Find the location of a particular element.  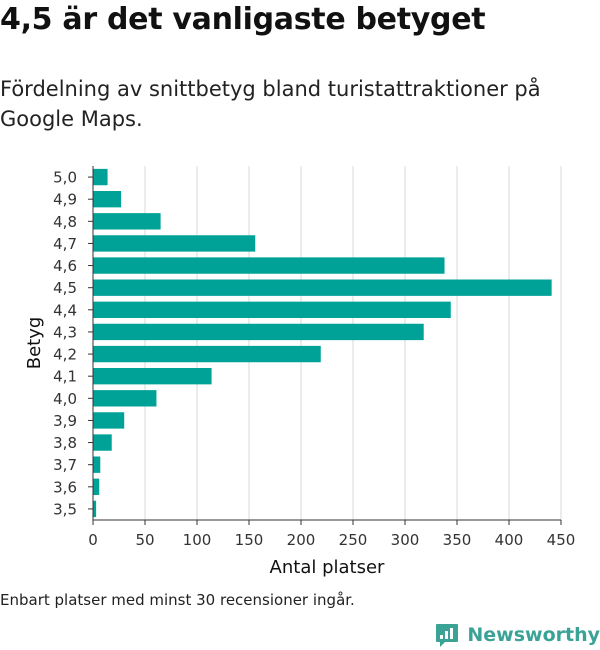

x-tick-label: 150 is located at coordinates (249, 540).